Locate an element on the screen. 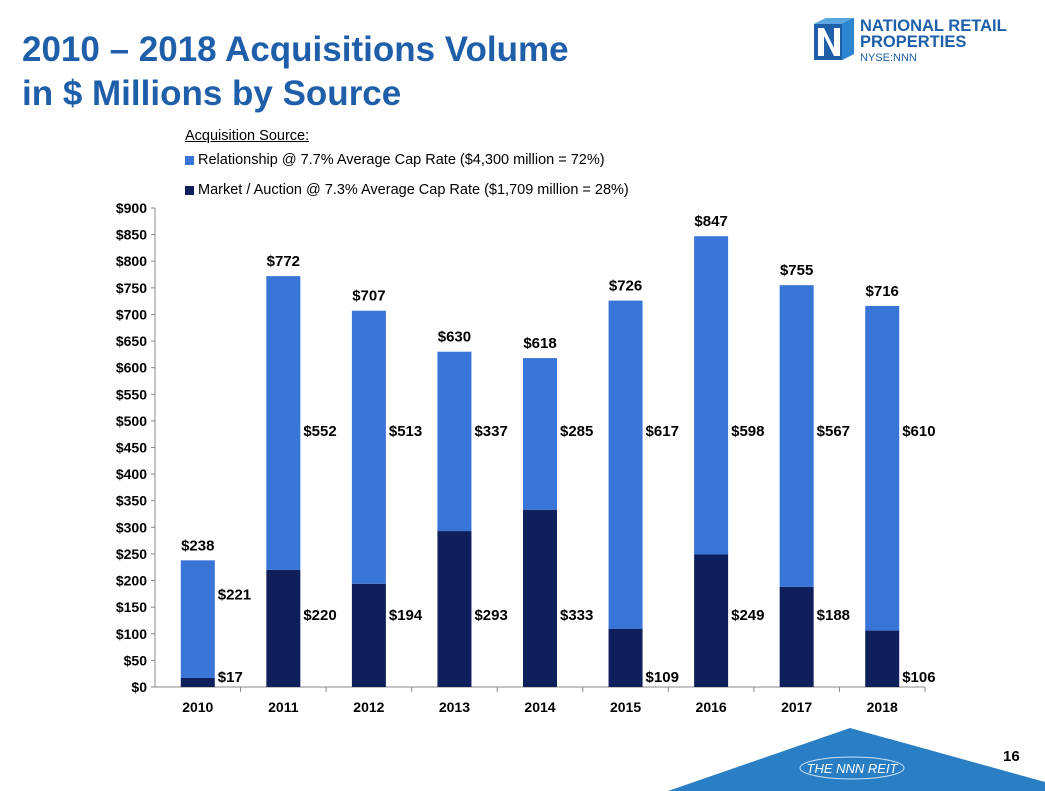 The image size is (1045, 791). market-label: $333 is located at coordinates (576, 615).